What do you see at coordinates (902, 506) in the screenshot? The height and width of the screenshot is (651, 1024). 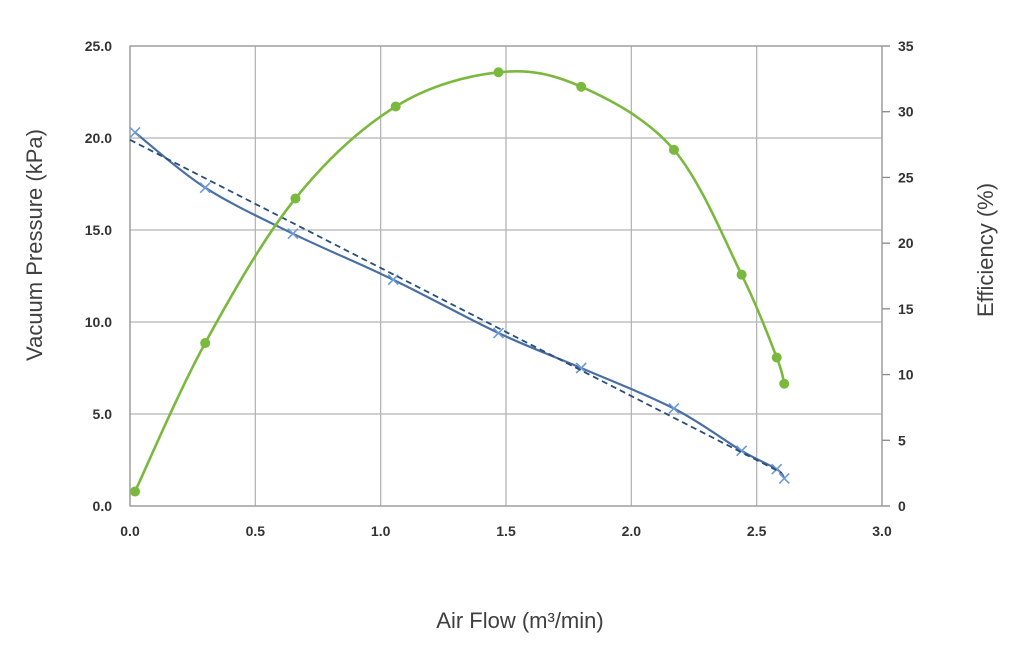 I see `y2-tick-label: 0` at bounding box center [902, 506].